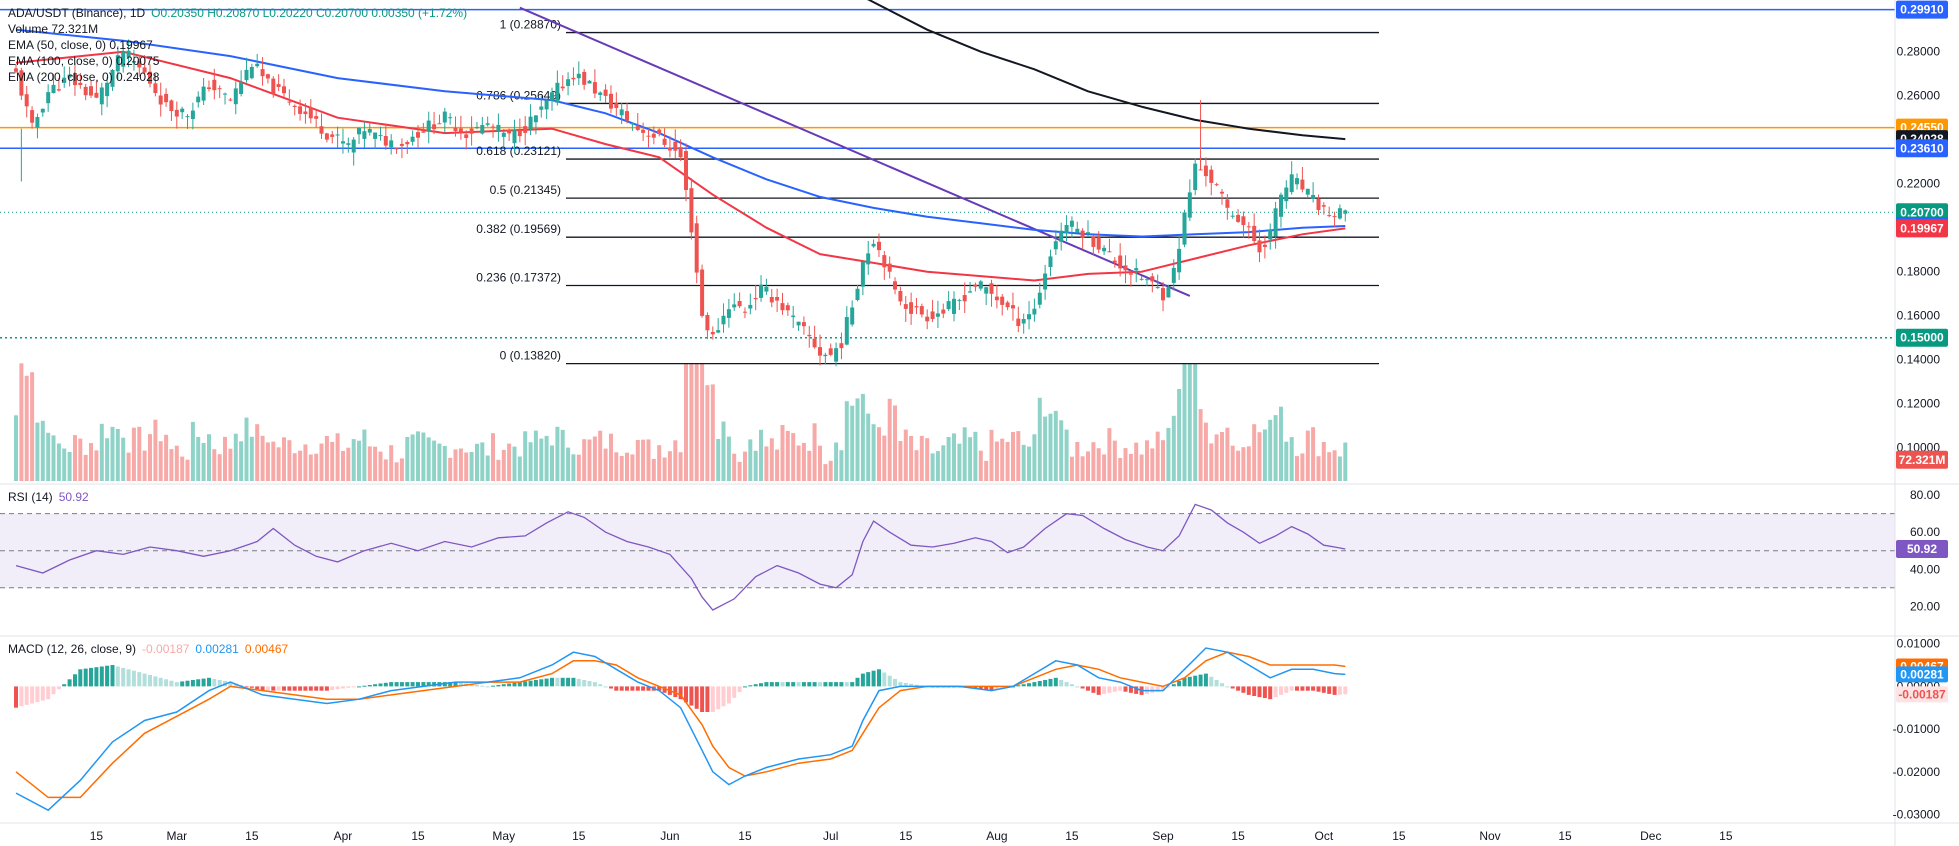 The width and height of the screenshot is (1959, 846). Describe the element at coordinates (30, 497) in the screenshot. I see `rsi-legend-name: RSI (14)` at that location.